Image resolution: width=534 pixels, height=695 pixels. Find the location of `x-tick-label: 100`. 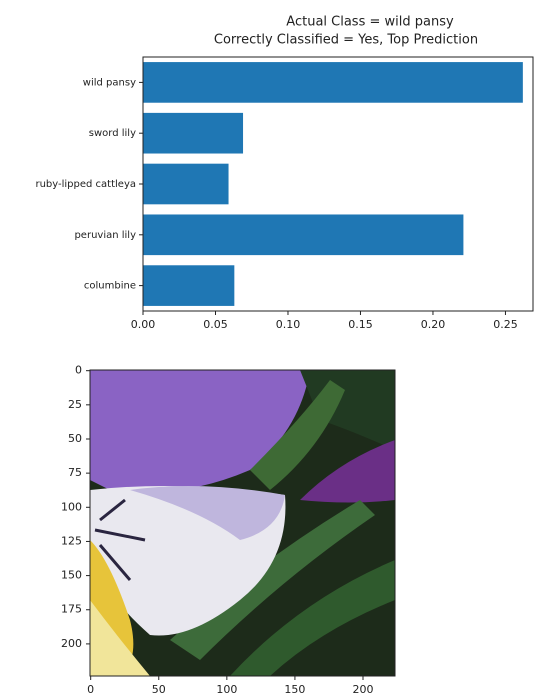

x-tick-label: 100 is located at coordinates (226, 689).